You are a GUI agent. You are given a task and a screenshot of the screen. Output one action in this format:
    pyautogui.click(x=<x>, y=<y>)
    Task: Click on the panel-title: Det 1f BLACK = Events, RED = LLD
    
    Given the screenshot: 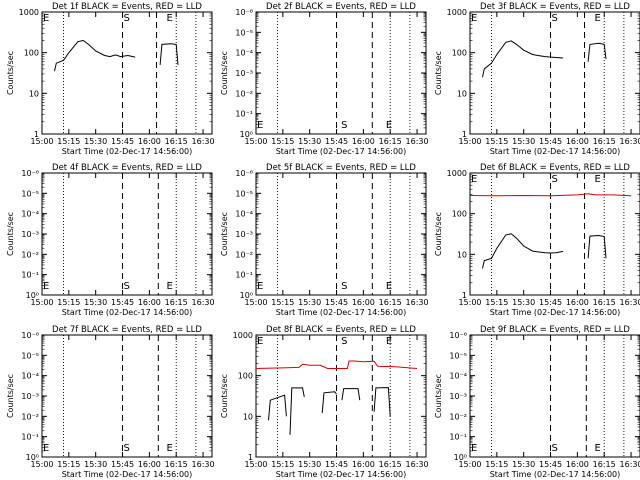 What is the action you would take?
    pyautogui.click(x=127, y=7)
    